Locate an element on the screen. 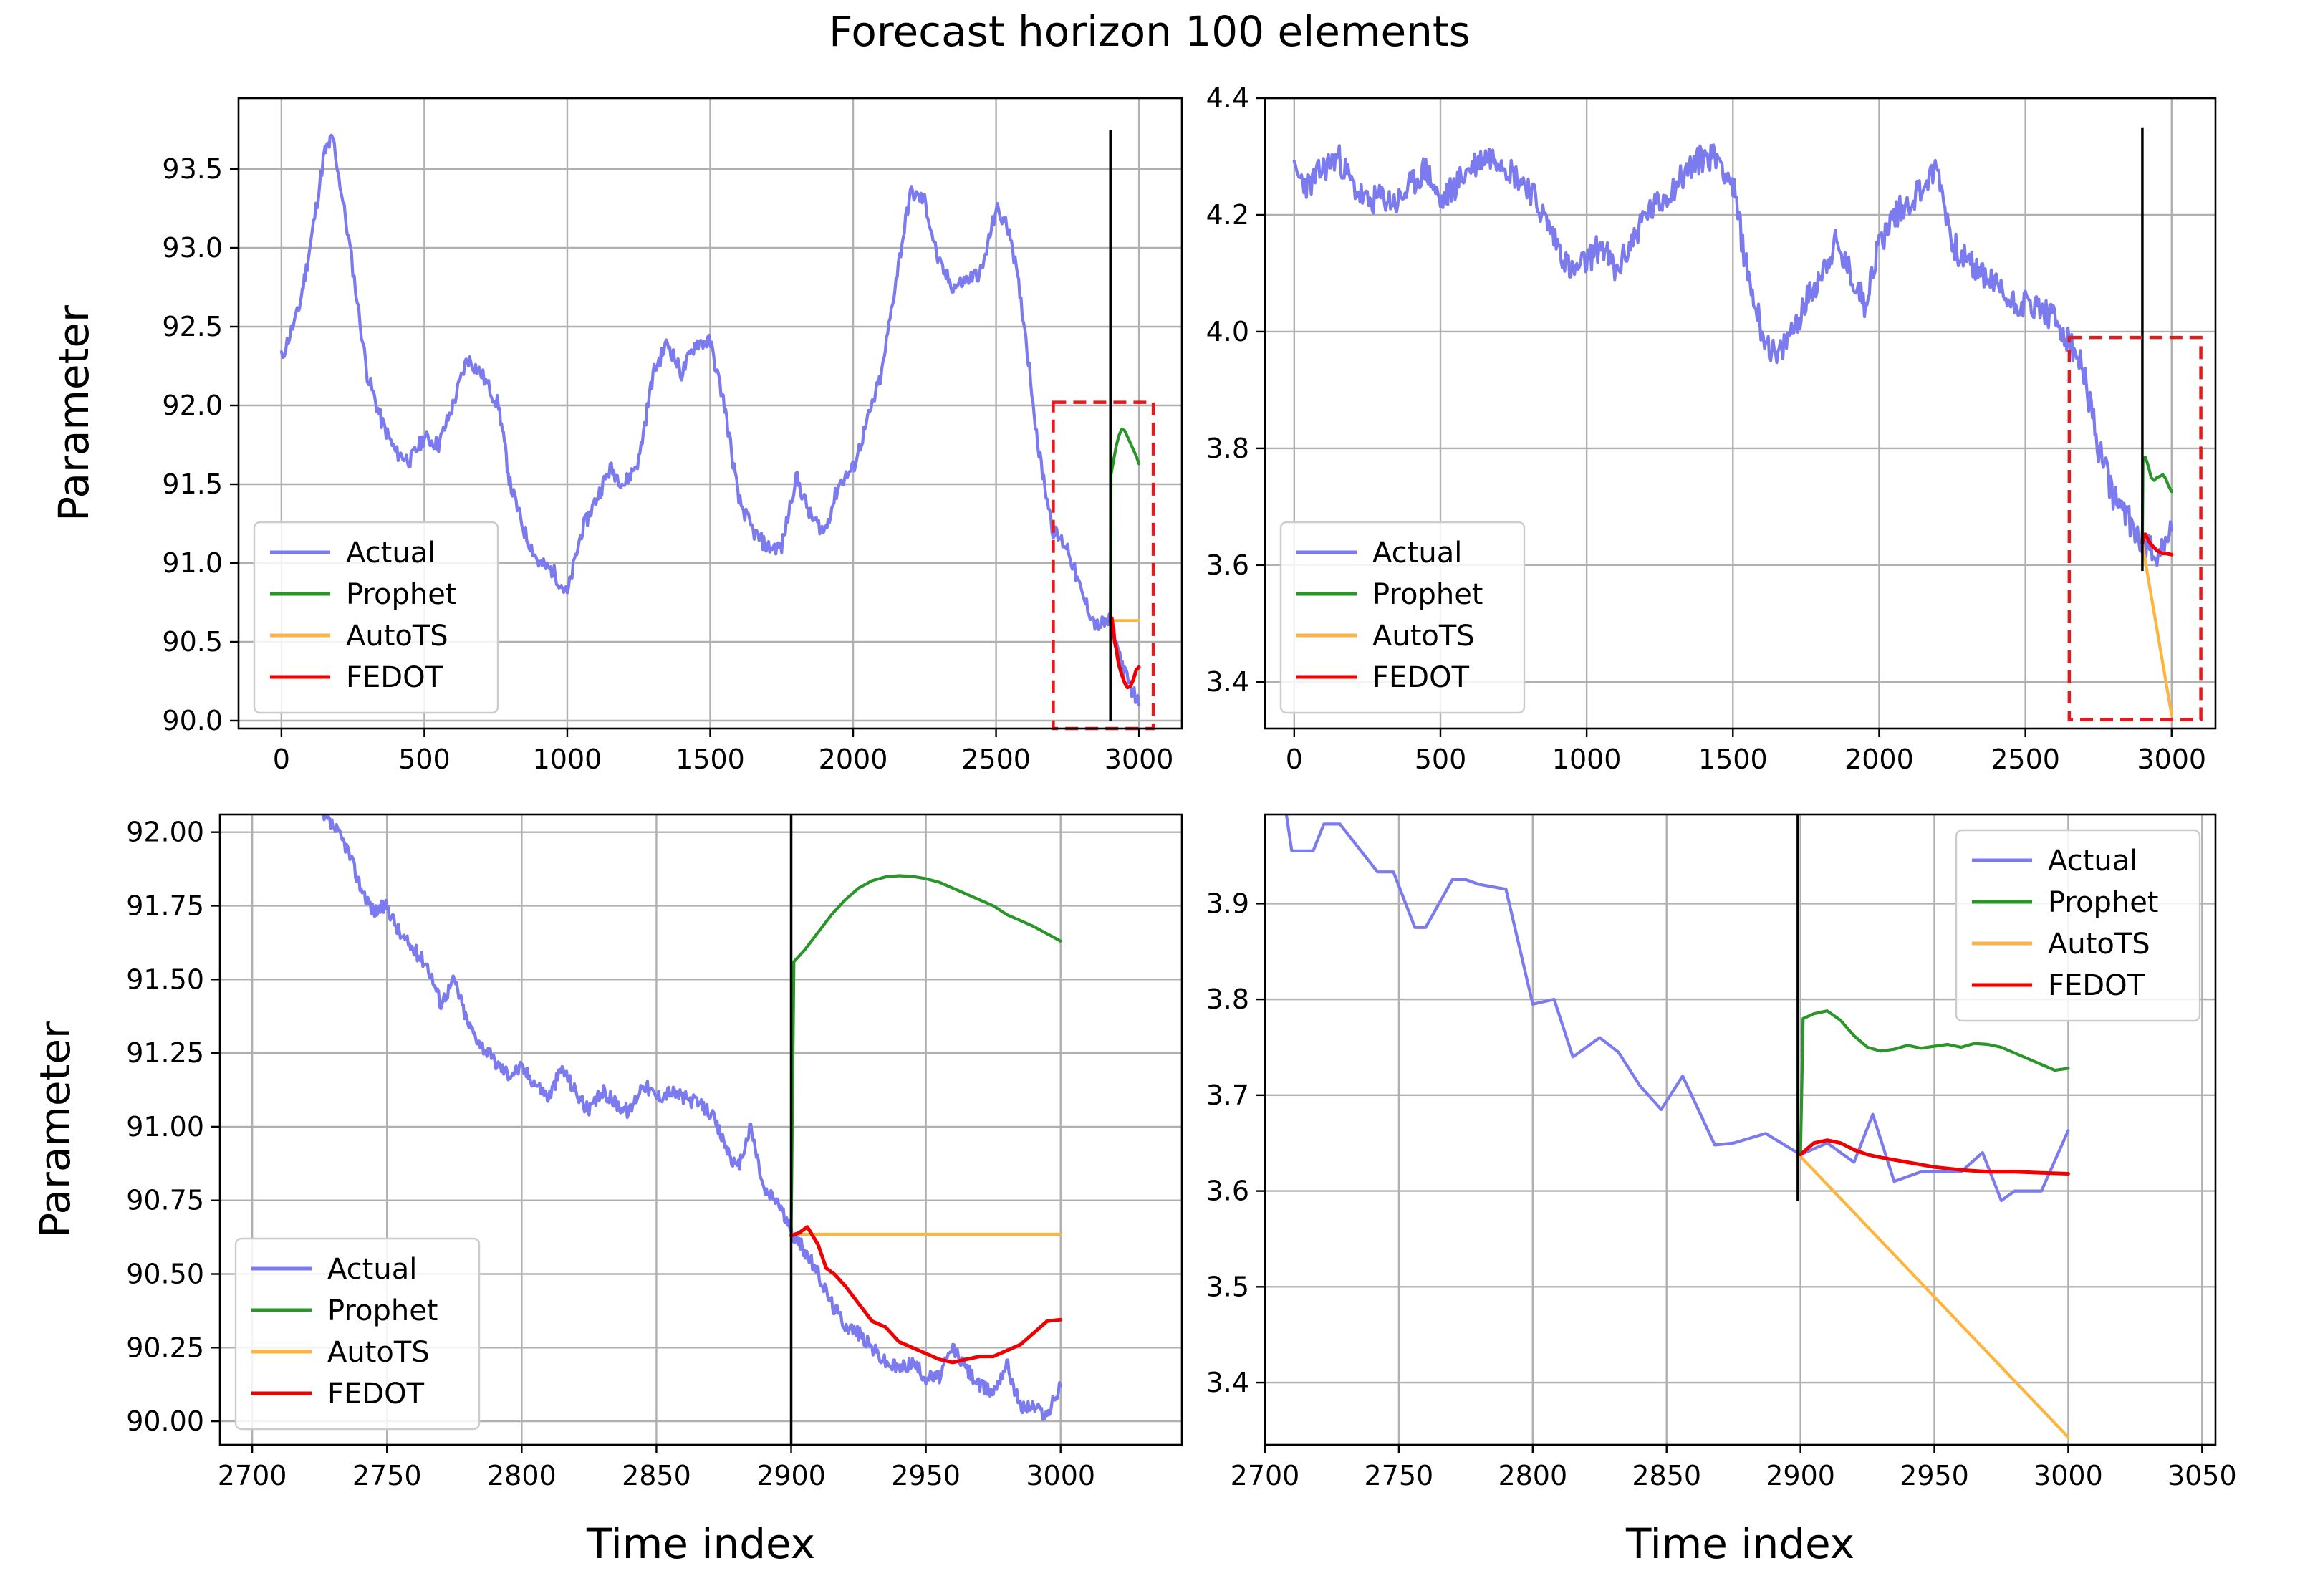 Image resolution: width=2300 pixels, height=1596 pixels. y-tick-label: 91.00 is located at coordinates (165, 1127).